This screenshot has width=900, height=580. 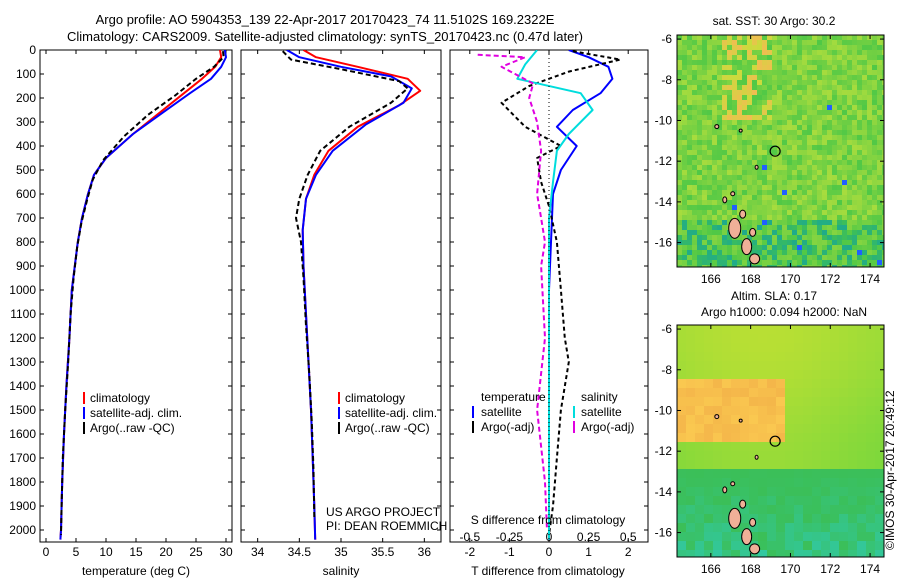 What do you see at coordinates (26, 122) in the screenshot?
I see `depth-tick-label: 300` at bounding box center [26, 122].